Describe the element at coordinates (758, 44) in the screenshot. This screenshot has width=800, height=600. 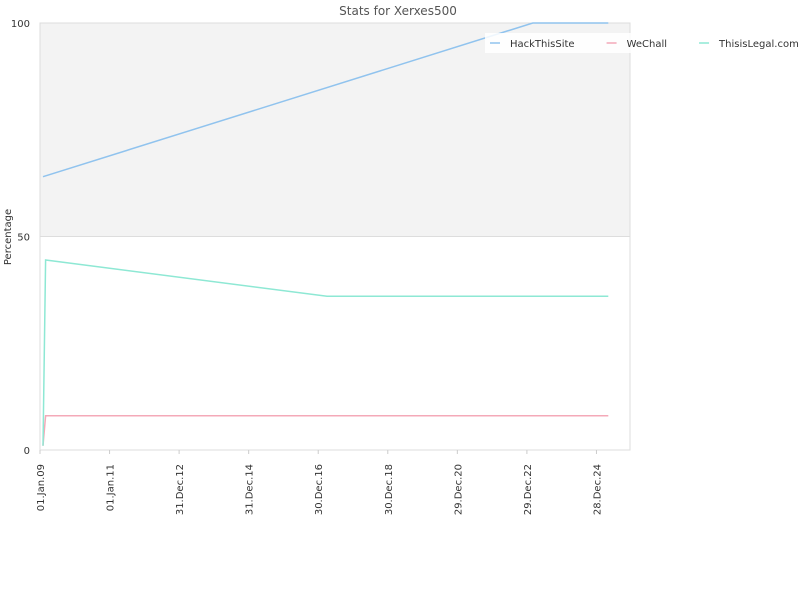
I see `legend-label: ThisisLegal.com` at that location.